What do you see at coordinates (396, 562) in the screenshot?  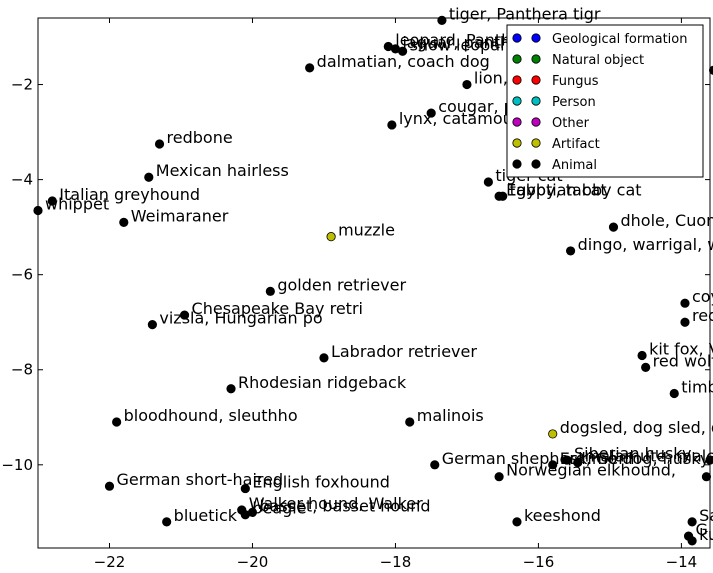 I see `x-tick-label: −18` at bounding box center [396, 562].